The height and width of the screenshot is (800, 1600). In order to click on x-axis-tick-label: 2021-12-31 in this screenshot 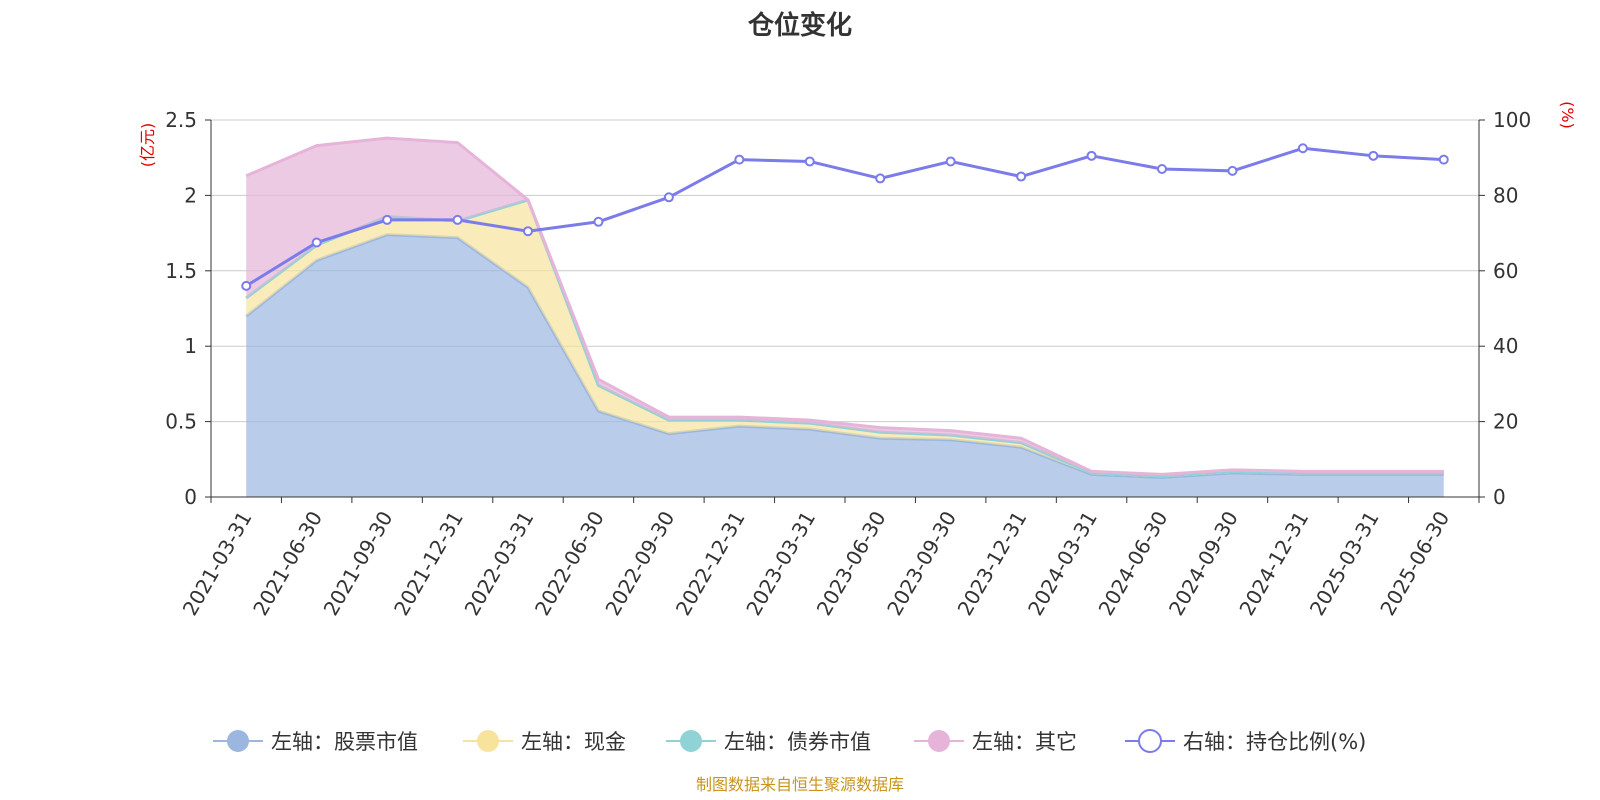, I will do `click(428, 563)`.